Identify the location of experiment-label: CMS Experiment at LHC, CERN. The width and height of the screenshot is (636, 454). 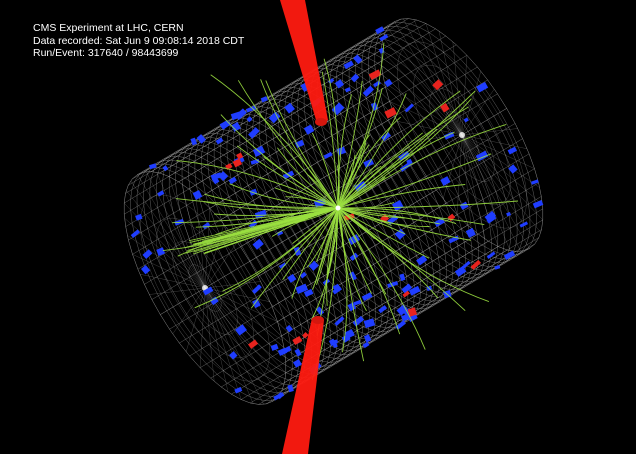
(108, 28).